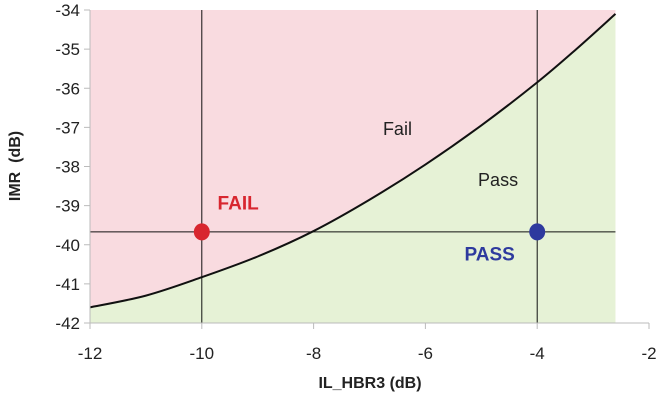 The height and width of the screenshot is (405, 662). Describe the element at coordinates (67, 49) in the screenshot. I see `y-tick-label: -35` at that location.